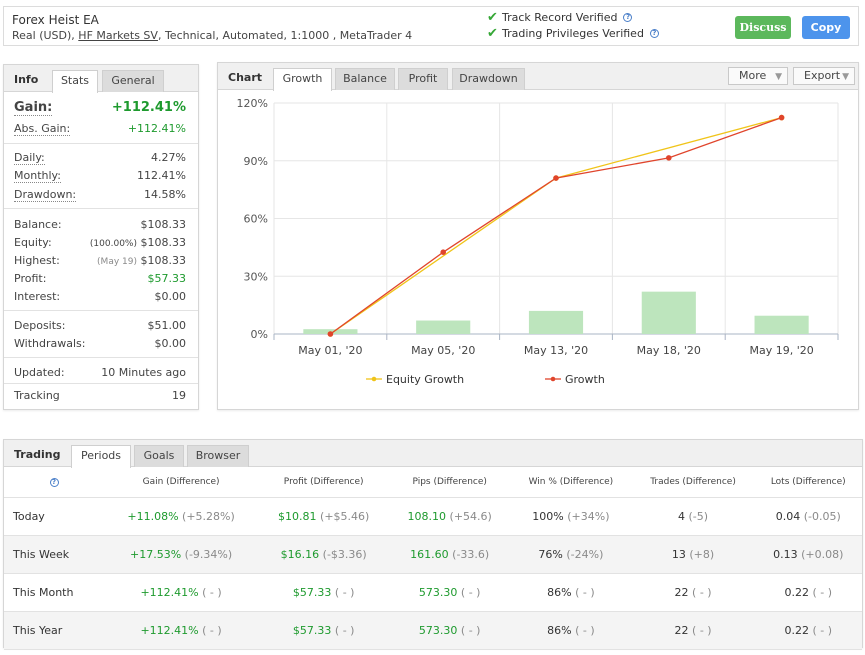 Image resolution: width=865 pixels, height=655 pixels. Describe the element at coordinates (161, 175) in the screenshot. I see `monthly-value: 112.41%` at that location.